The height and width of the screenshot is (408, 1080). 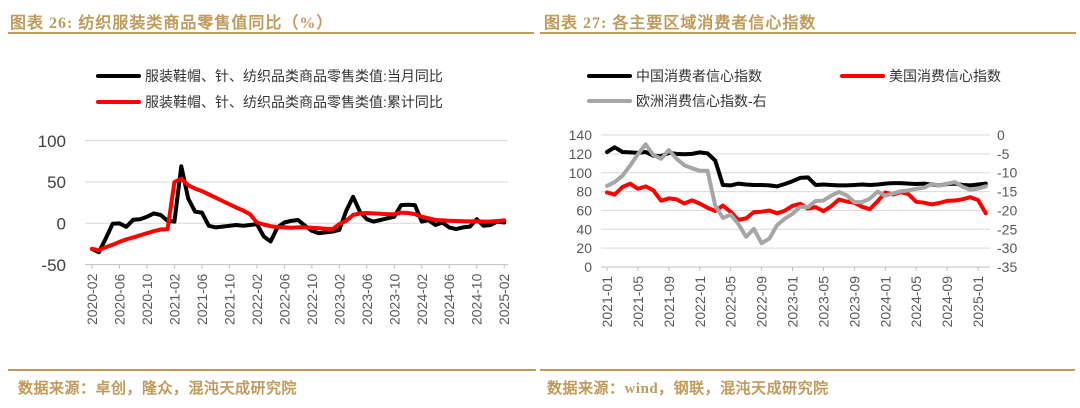 I want to click on x-axis-label: 2023-06, so click(x=367, y=299).